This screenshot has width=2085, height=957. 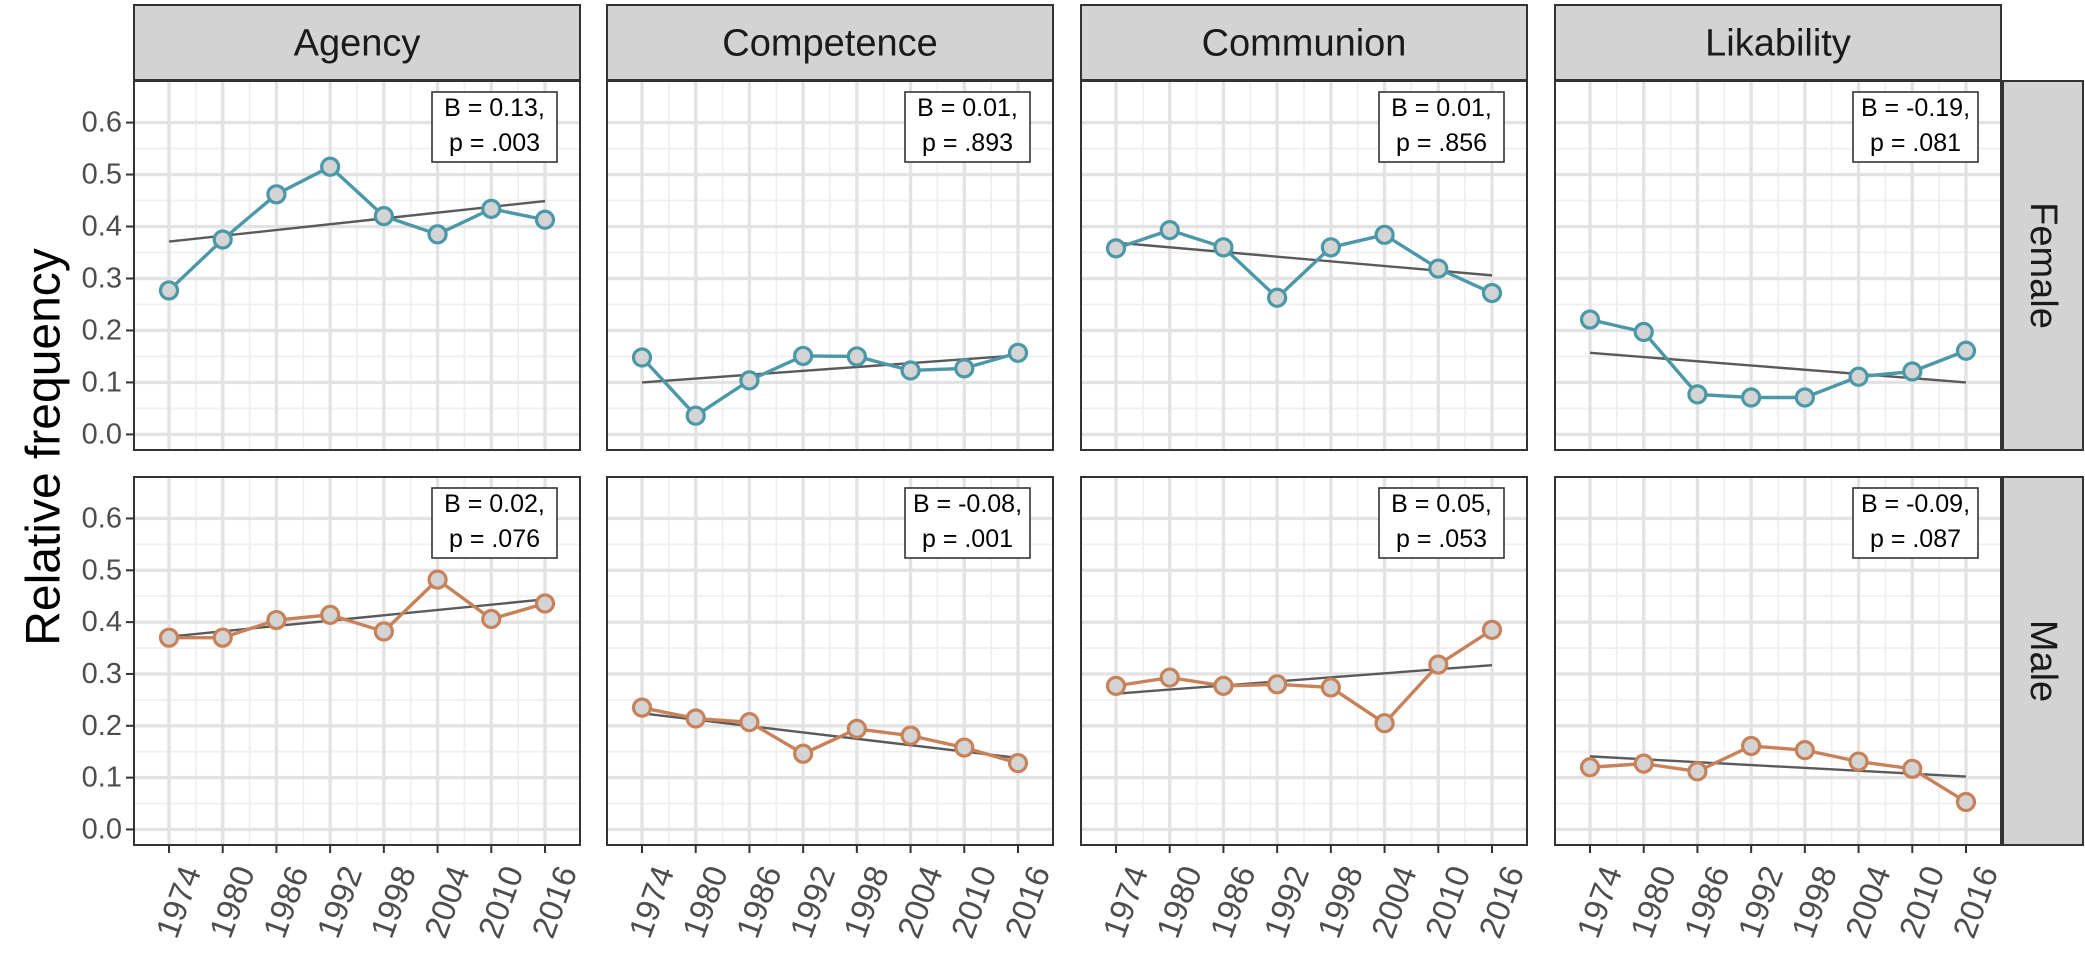 I want to click on stats-annotation: B = -0.19, p = .081, so click(x=1915, y=127).